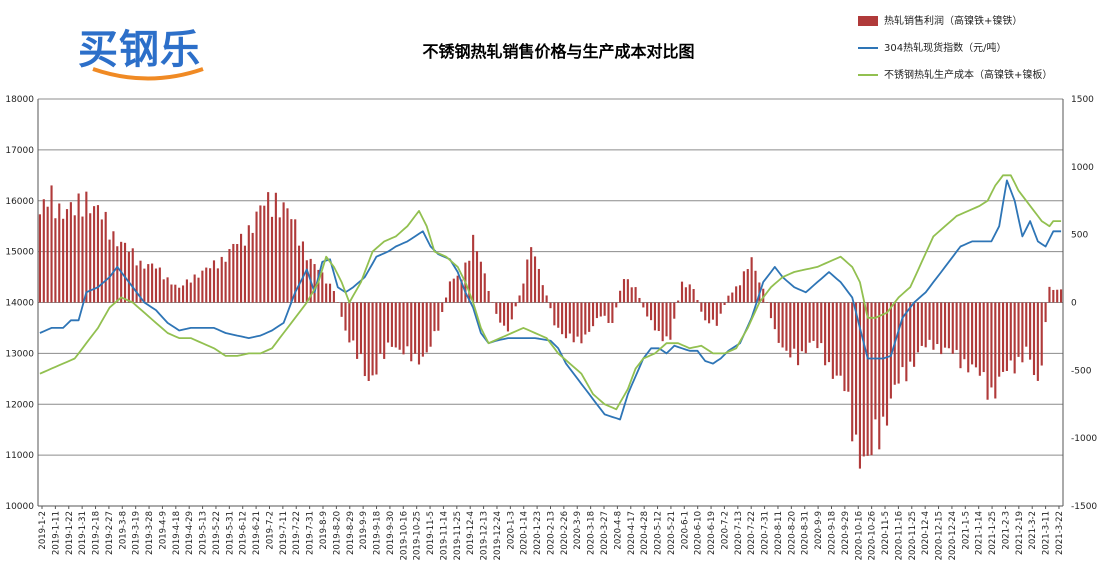  What do you see at coordinates (311, 533) in the screenshot?
I see `x-tick-label: 2019-7-31` at bounding box center [311, 533].